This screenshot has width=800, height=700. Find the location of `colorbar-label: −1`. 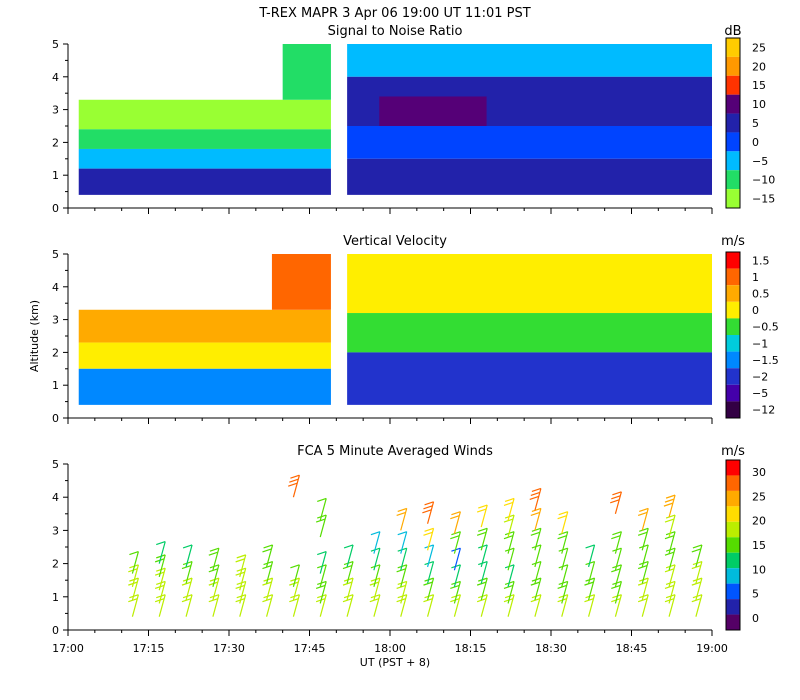

colorbar-label: −1 is located at coordinates (760, 343).